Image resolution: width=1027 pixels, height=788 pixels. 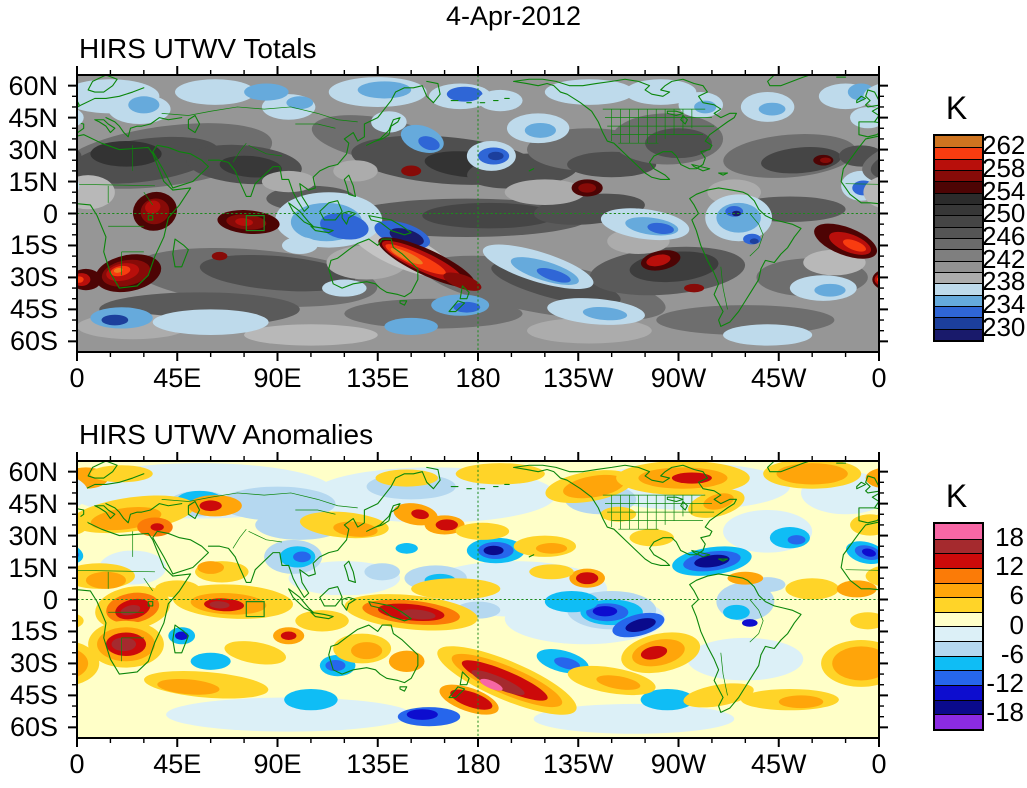 What do you see at coordinates (1009, 565) in the screenshot?
I see `colorbar-tick-label: 12` at bounding box center [1009, 565].